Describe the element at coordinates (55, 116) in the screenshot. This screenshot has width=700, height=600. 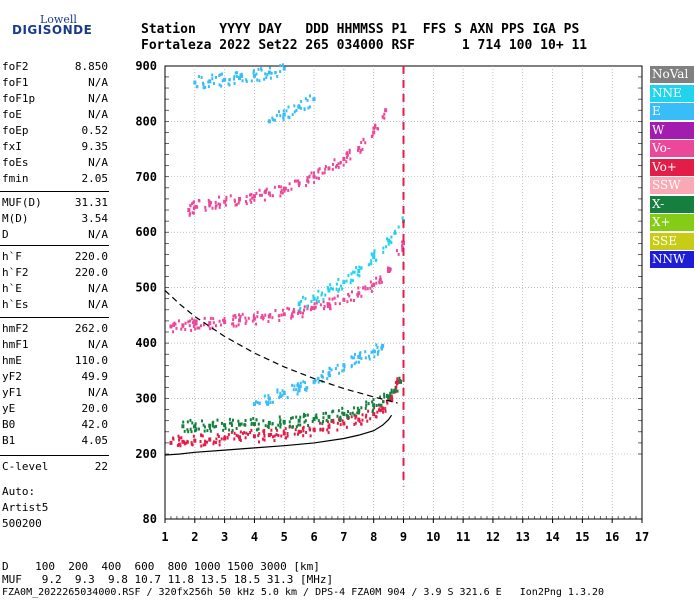
I see `param-row: foE N/A` at that location.